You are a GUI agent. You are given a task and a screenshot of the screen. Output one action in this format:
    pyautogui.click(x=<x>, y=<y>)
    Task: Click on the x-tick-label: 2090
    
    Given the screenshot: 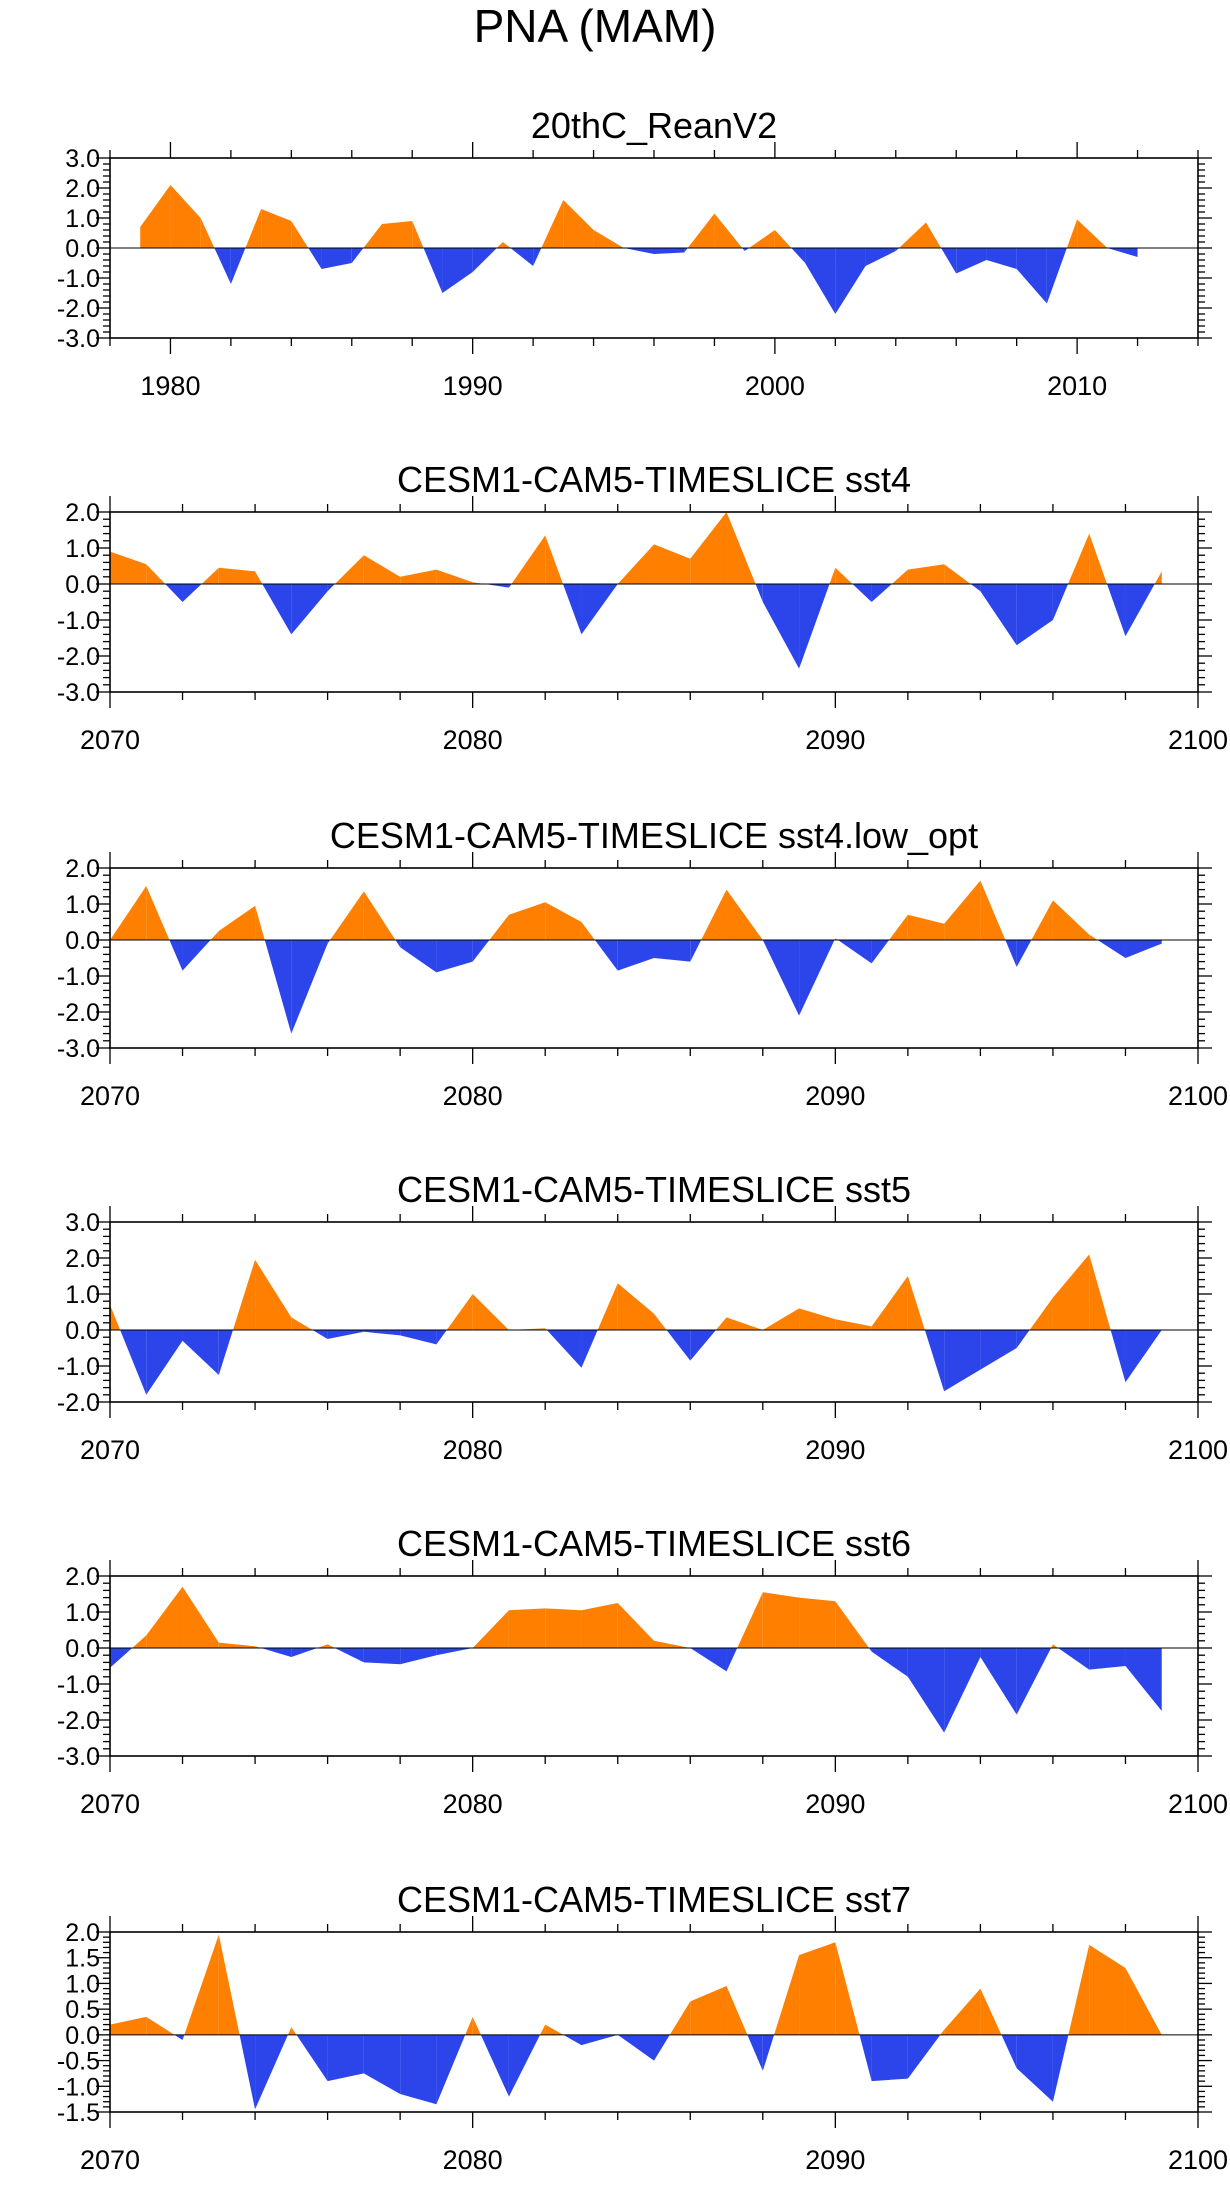 What is the action you would take?
    pyautogui.click(x=835, y=1096)
    